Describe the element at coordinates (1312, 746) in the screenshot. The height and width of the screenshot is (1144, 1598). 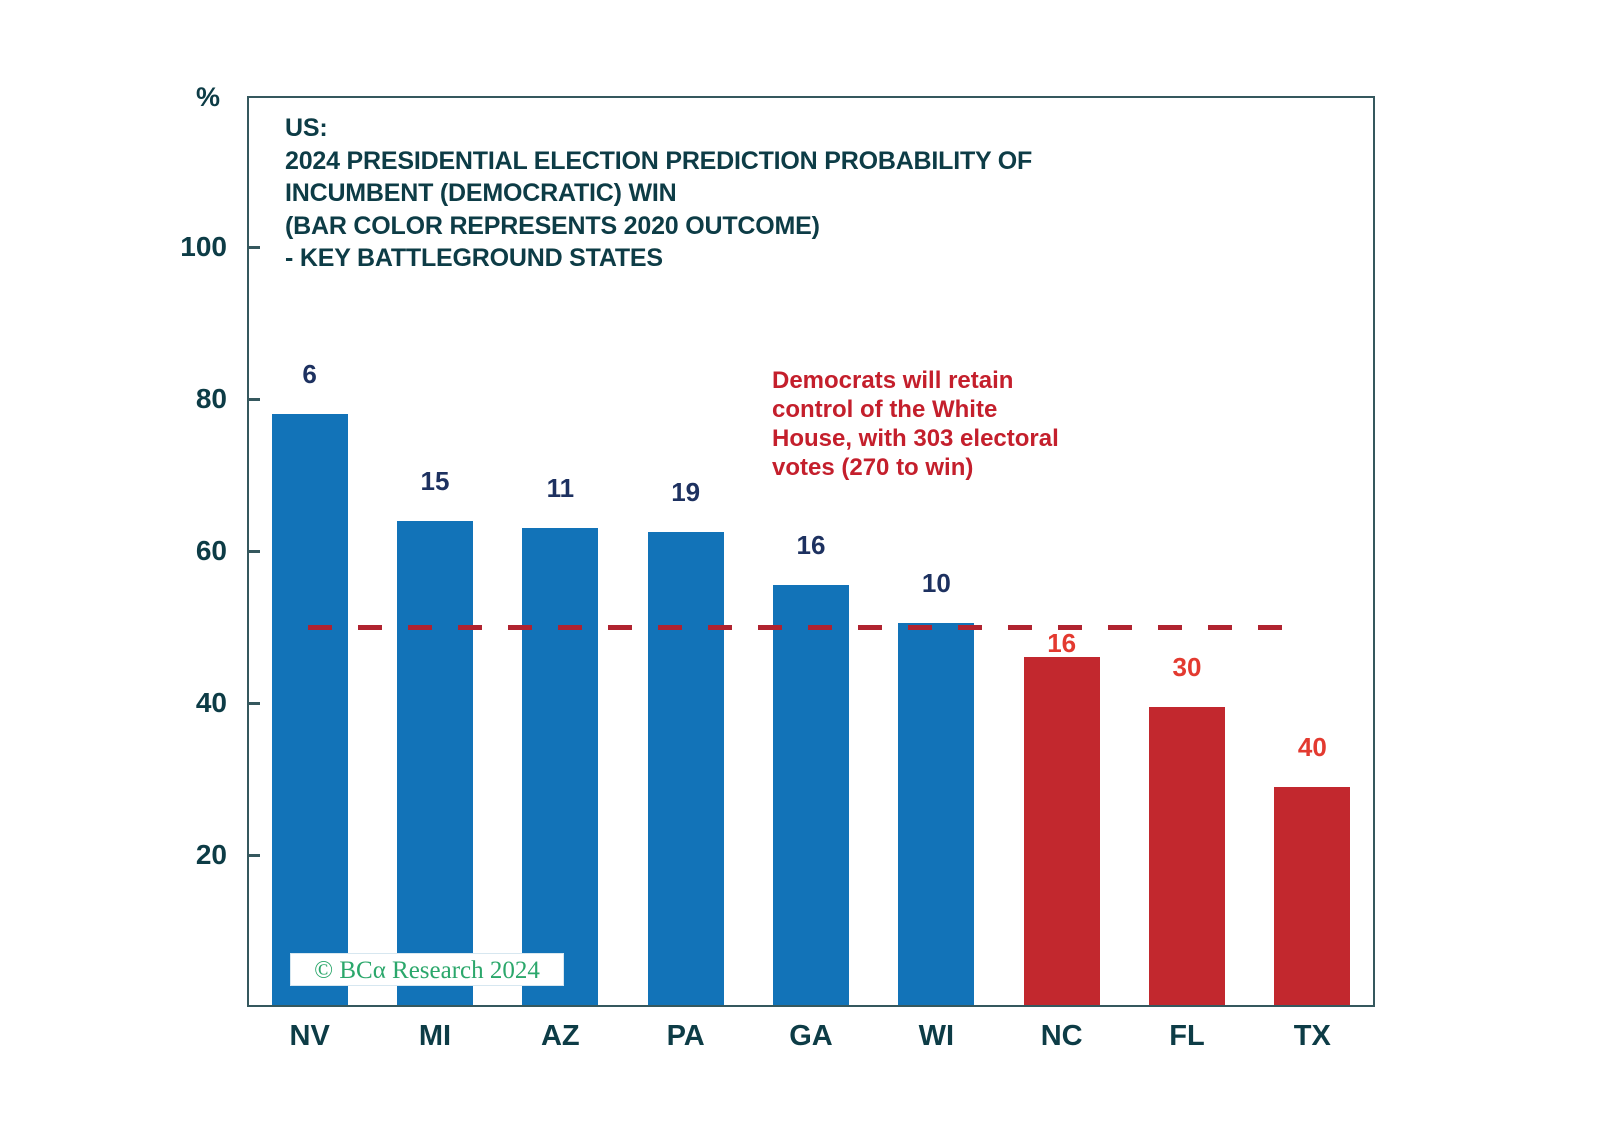
I see `bar-value-label-TX: 40` at that location.